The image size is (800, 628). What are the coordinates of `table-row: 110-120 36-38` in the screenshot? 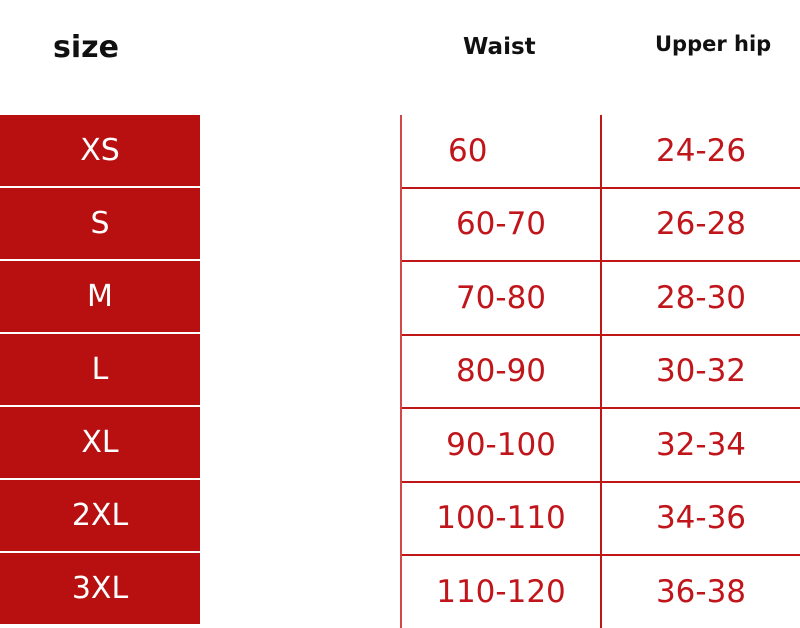 It's located at (601, 592).